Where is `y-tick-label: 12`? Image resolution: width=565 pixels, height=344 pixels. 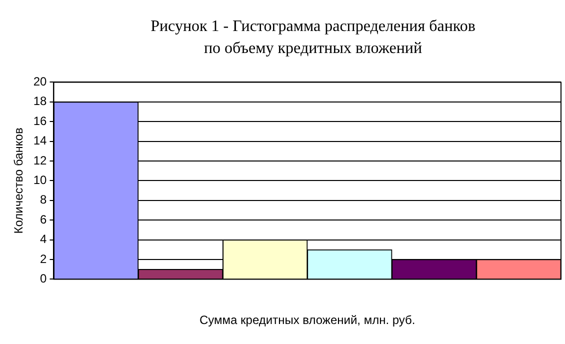
y-tick-label: 12 is located at coordinates (40, 160).